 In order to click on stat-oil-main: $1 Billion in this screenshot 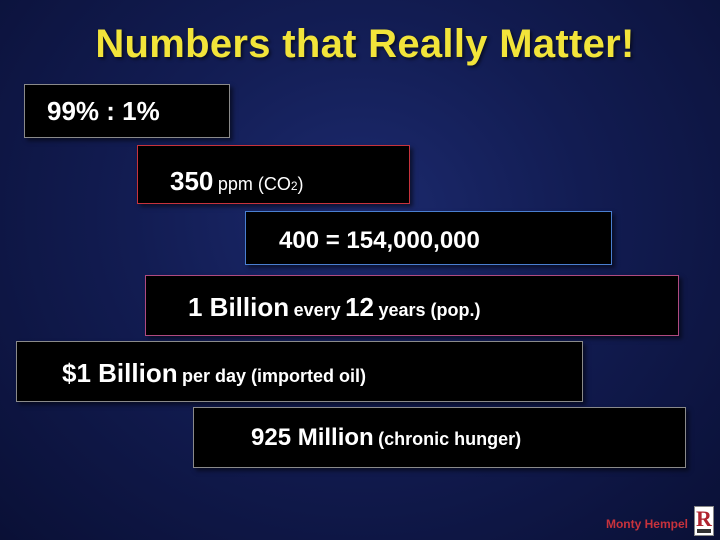, I will do `click(120, 373)`.